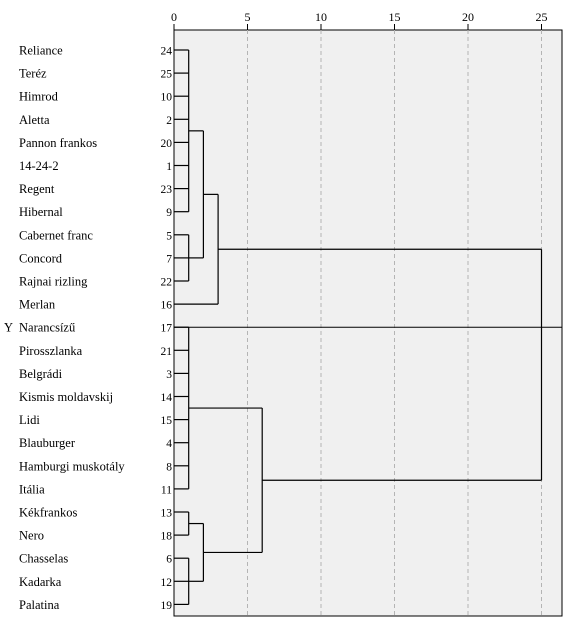 The width and height of the screenshot is (571, 626). I want to click on leaf-id-7: 7, so click(169, 259).